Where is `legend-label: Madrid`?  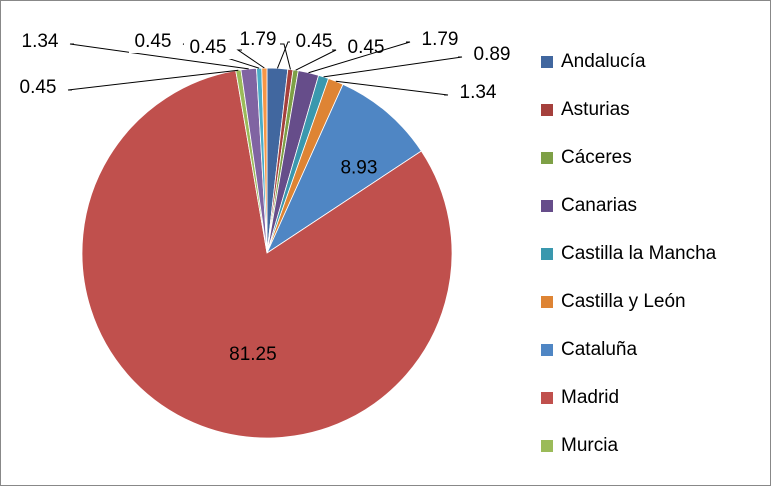
legend-label: Madrid is located at coordinates (590, 397).